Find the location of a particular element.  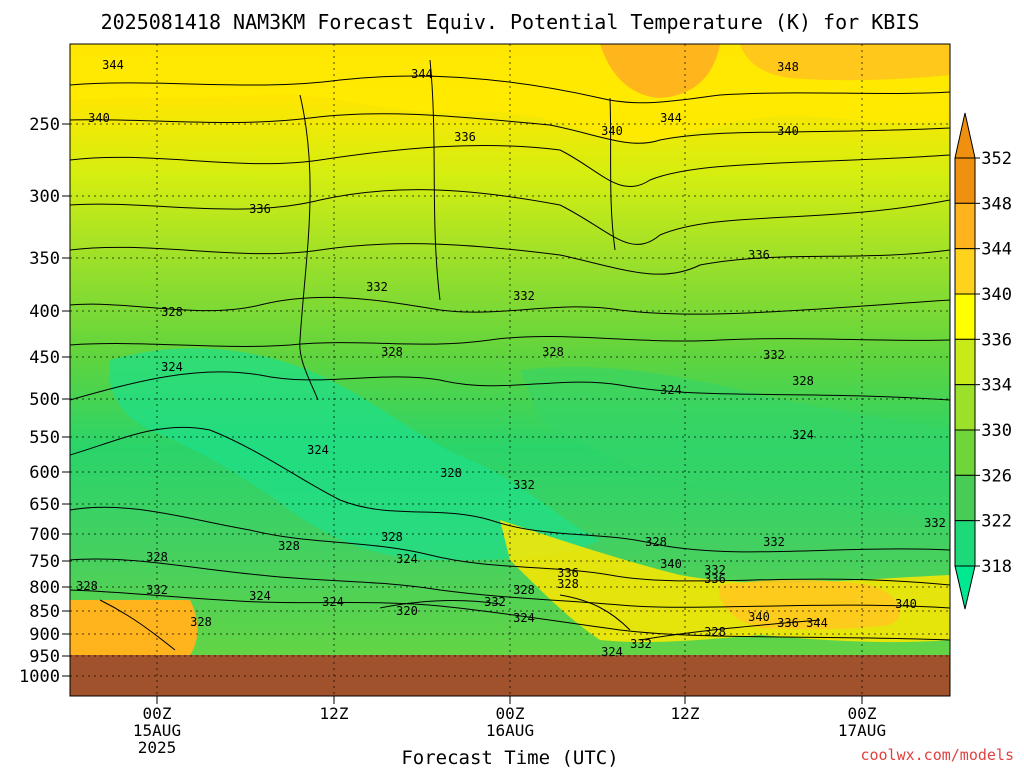

colorbar-label: 344 is located at coordinates (996, 250).